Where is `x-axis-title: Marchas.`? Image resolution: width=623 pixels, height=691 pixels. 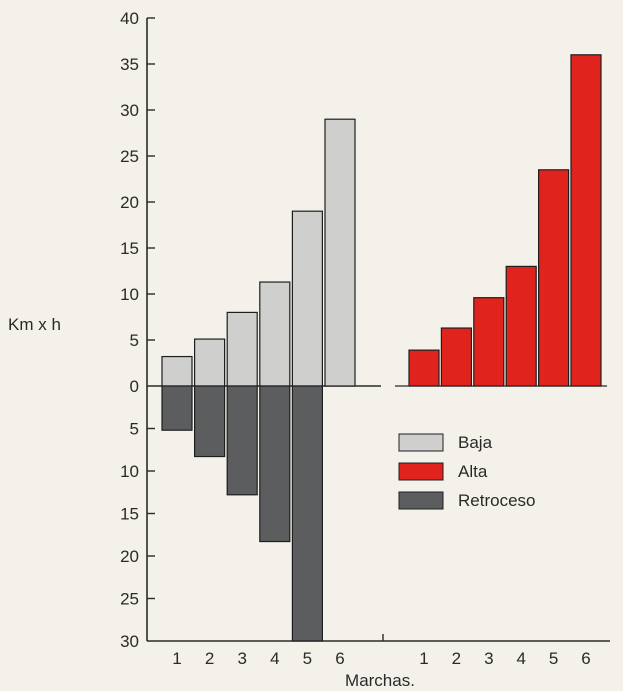
x-axis-title: Marchas. is located at coordinates (380, 680).